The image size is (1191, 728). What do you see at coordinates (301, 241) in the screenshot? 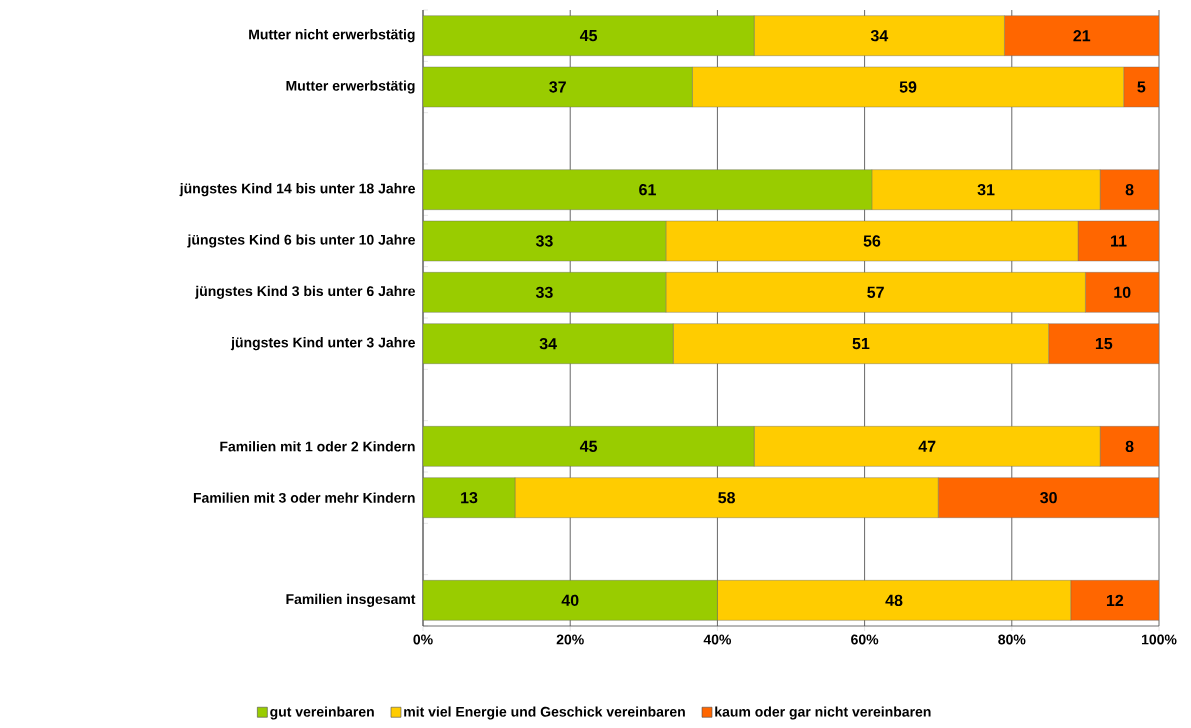
I see `y-tick-label: jüngstes Kind 6 bis unter 10 Jahre` at bounding box center [301, 241].